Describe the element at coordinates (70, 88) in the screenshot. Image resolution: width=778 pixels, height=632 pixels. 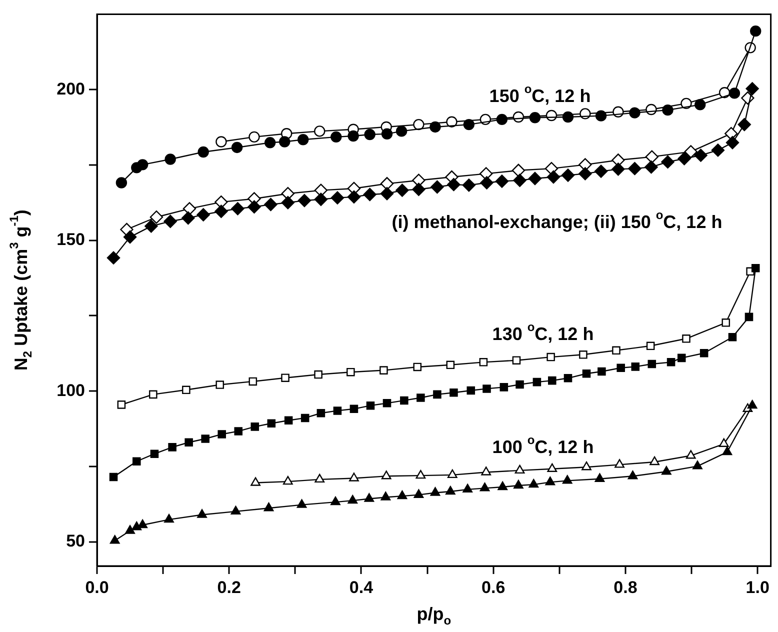
I see `y-tick-label: 200` at that location.